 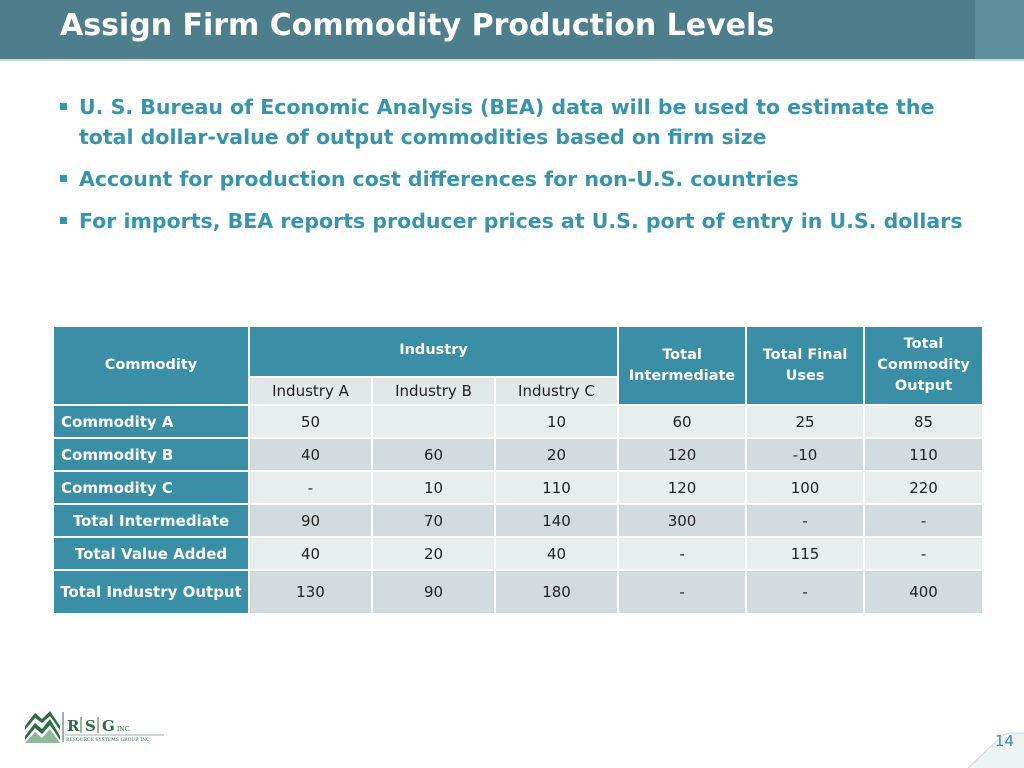 I want to click on title-bar, so click(x=487, y=29).